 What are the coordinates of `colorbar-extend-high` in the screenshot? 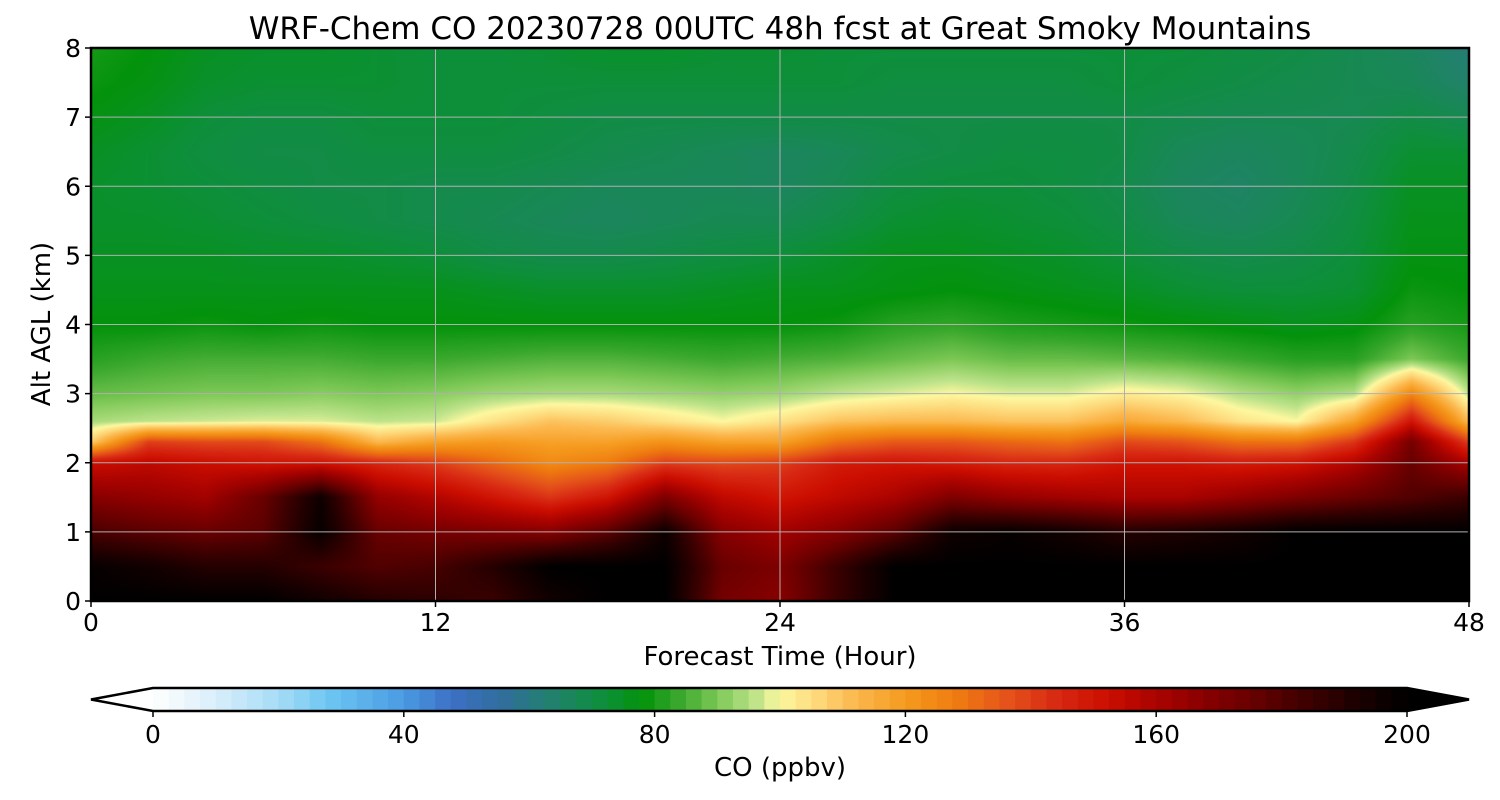 It's located at (1438, 699).